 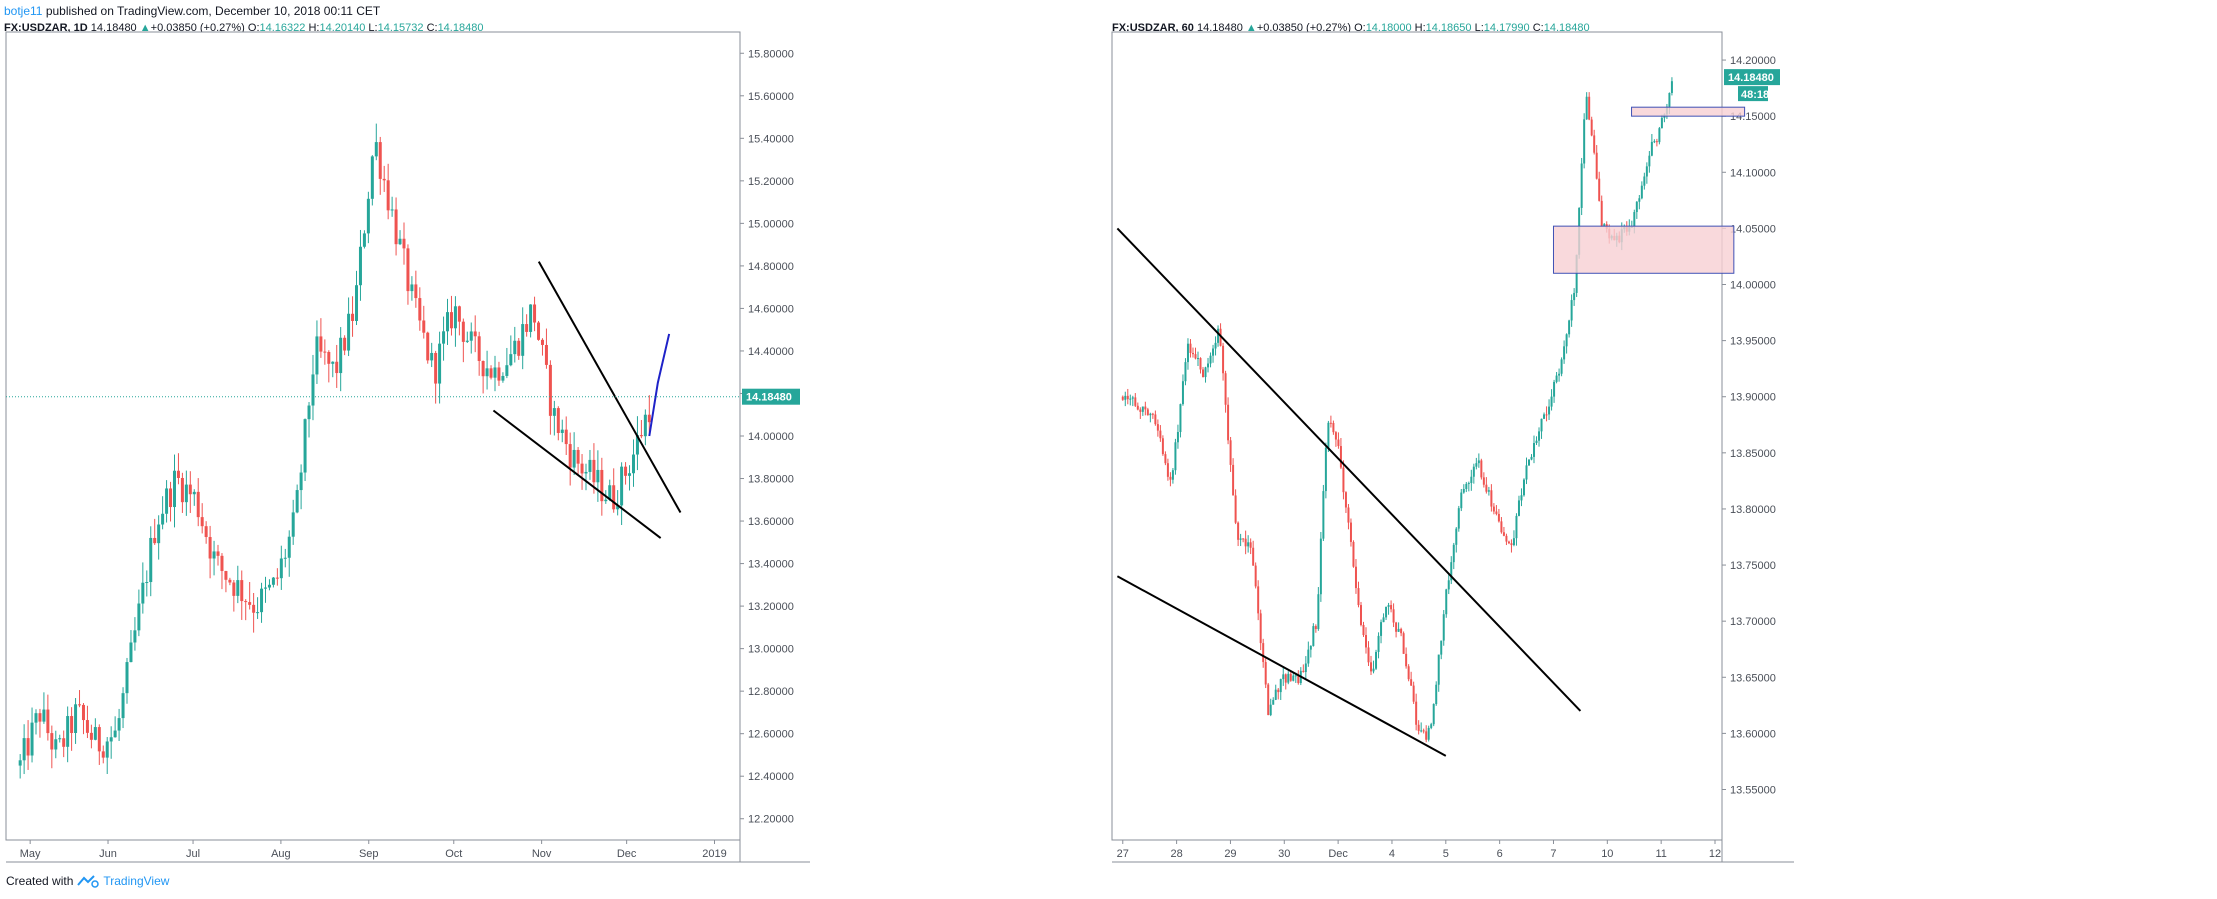 I want to click on author-link: botje11, so click(x=23, y=11).